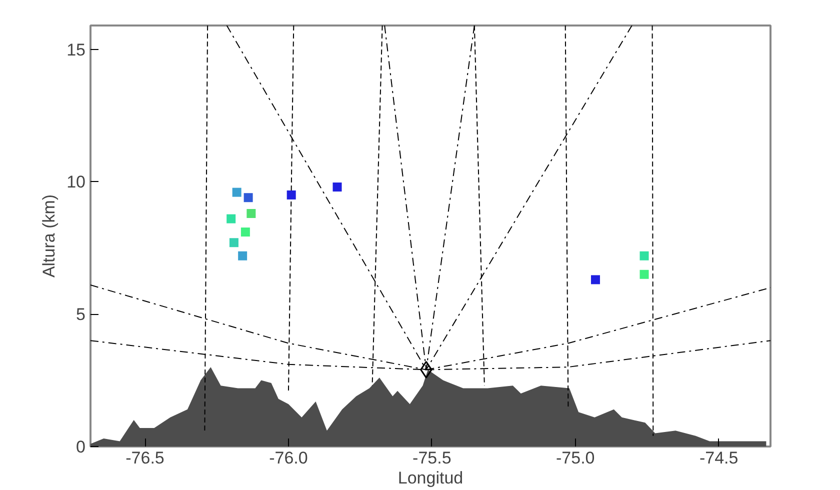  Describe the element at coordinates (288, 458) in the screenshot. I see `x-tick-label: -76.0` at that location.